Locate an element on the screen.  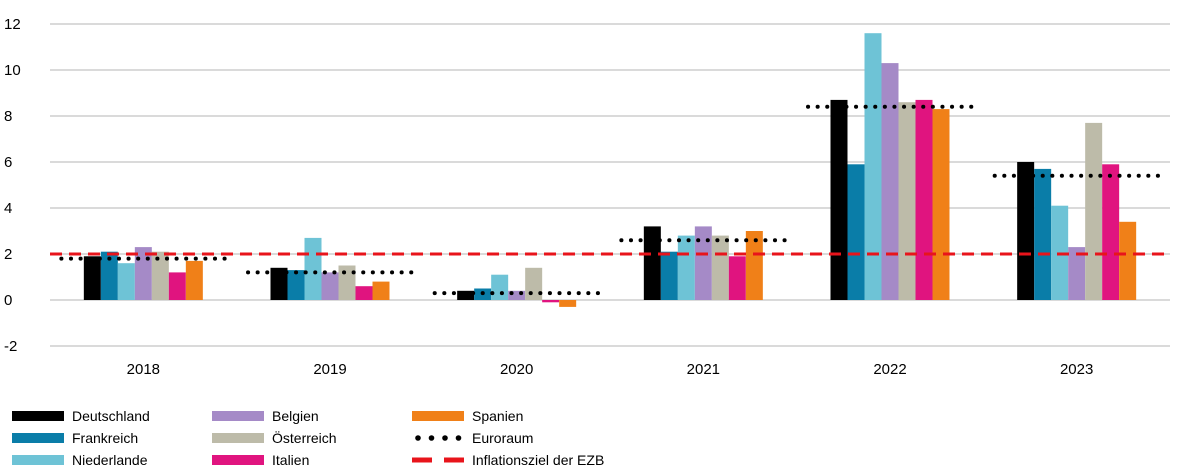
legend-item: Deutschland is located at coordinates (81, 416).